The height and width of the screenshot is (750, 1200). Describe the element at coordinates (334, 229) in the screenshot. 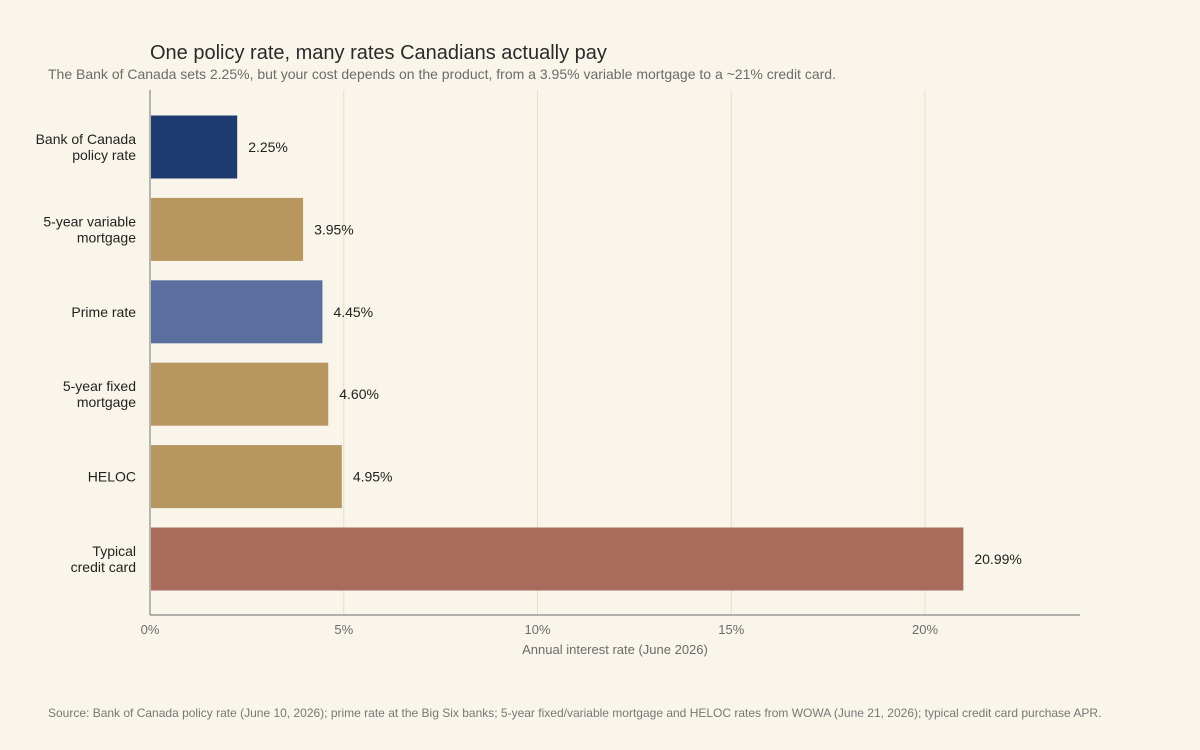

I see `bar-value-label: 3.95%` at that location.